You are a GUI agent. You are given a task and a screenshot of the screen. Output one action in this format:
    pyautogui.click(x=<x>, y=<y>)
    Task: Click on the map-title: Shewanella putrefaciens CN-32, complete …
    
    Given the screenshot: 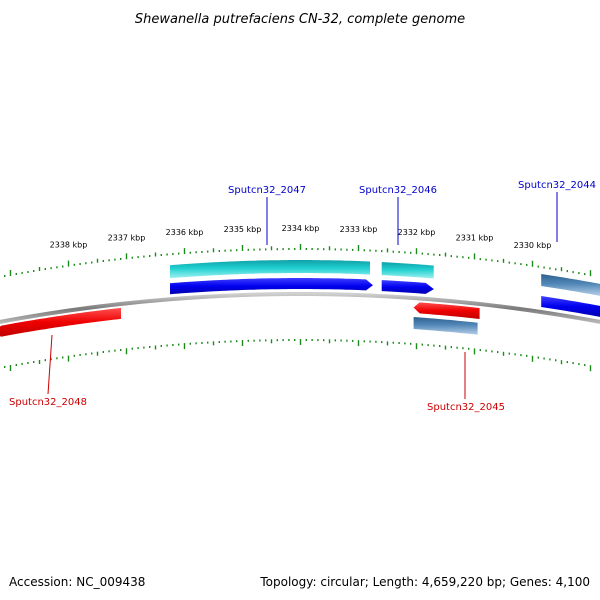 What is the action you would take?
    pyautogui.click(x=300, y=19)
    